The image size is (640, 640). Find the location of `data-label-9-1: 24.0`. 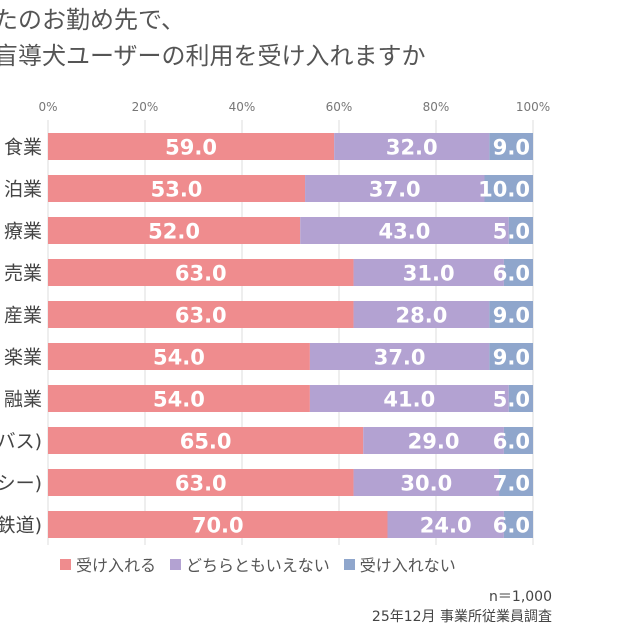

data-label-9-1: 24.0 is located at coordinates (446, 526).